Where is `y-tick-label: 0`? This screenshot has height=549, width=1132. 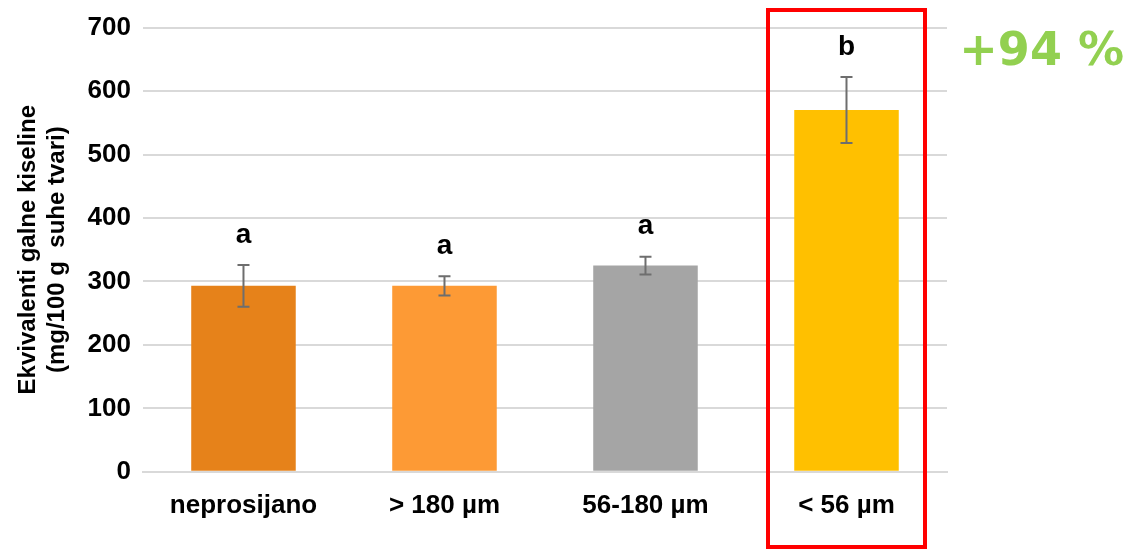 y-tick-label: 0 is located at coordinates (123, 469).